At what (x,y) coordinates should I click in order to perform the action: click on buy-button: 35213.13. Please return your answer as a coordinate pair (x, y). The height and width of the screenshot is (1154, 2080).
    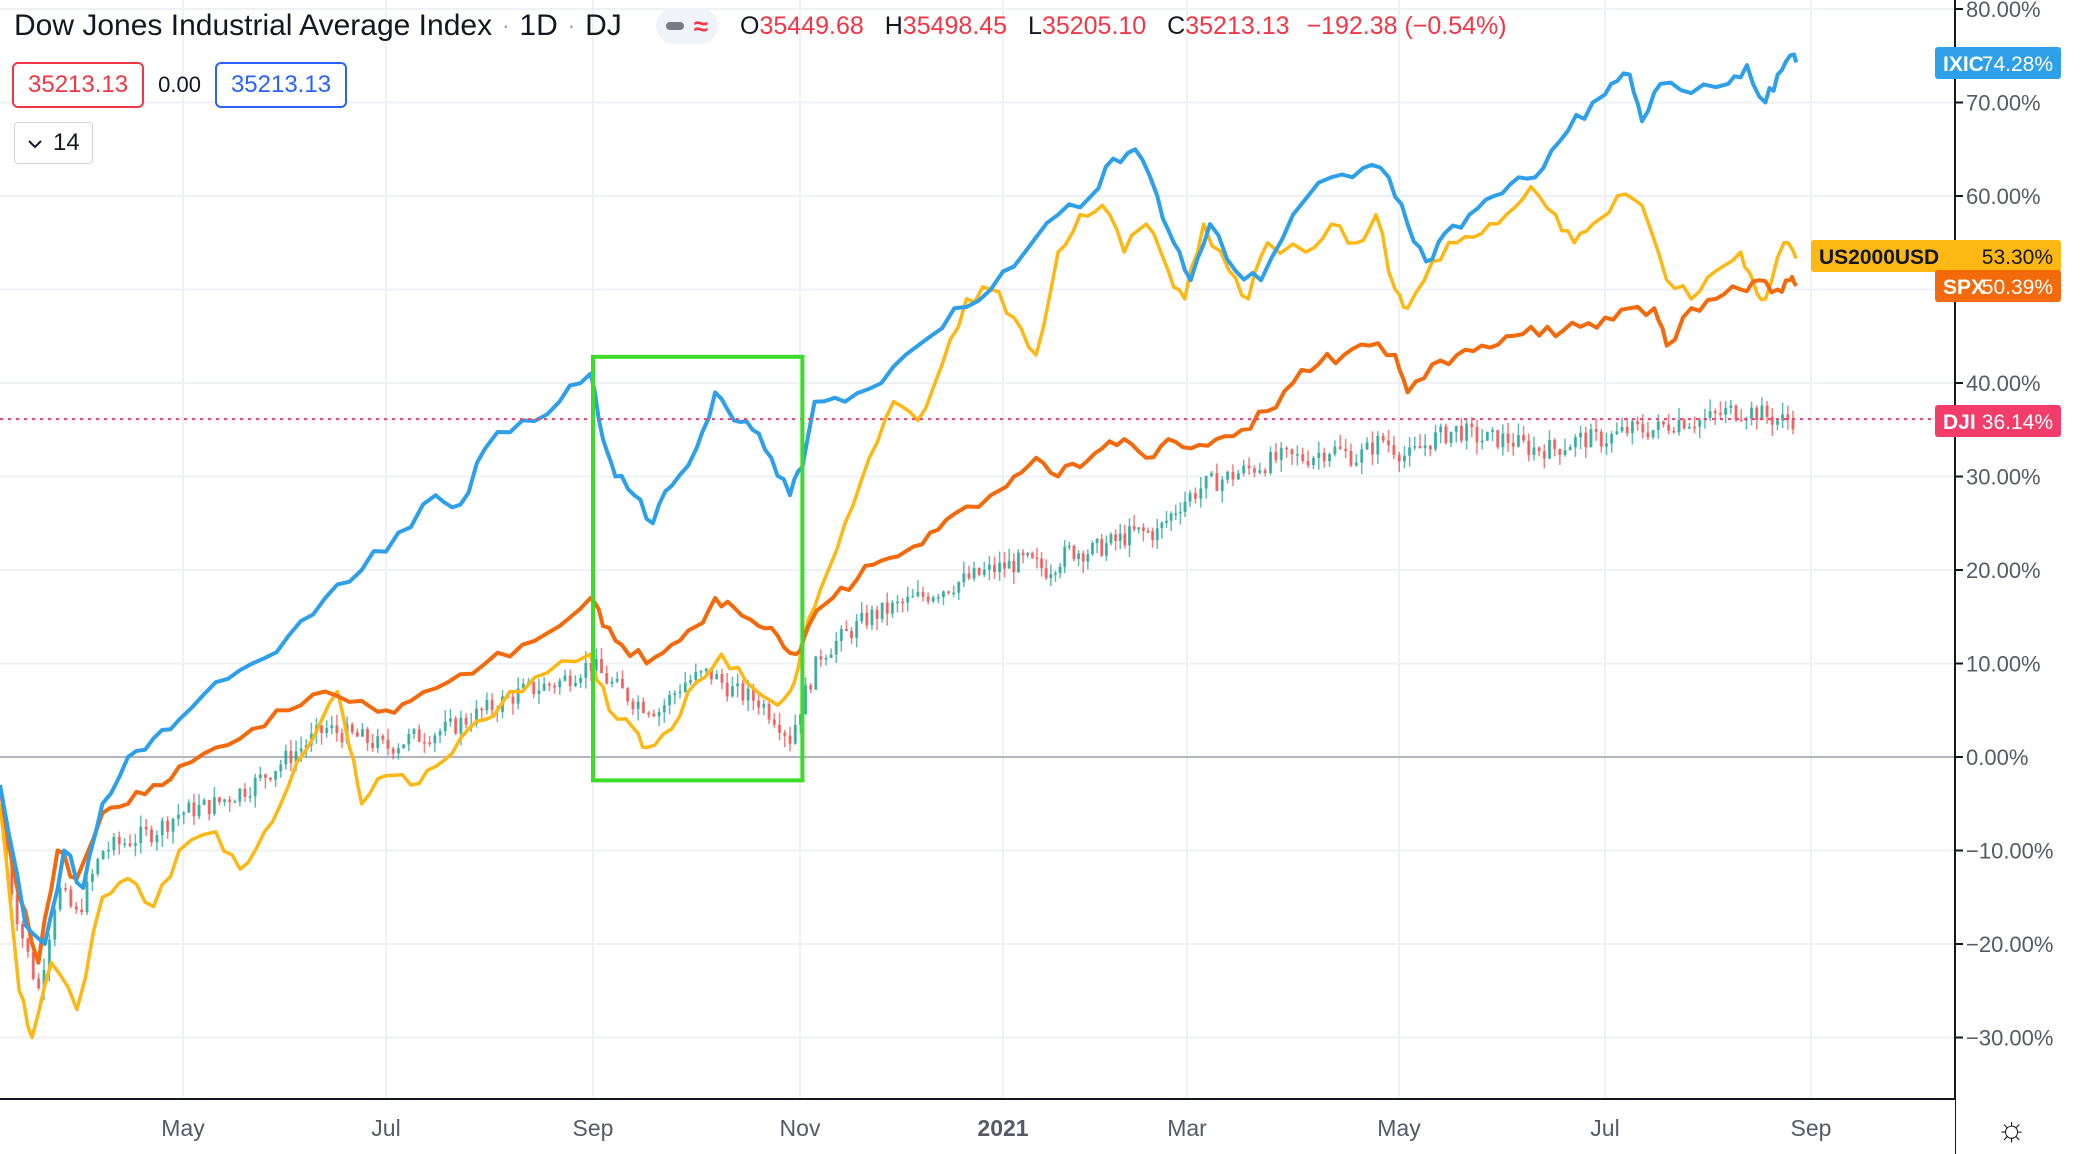
    Looking at the image, I should click on (281, 85).